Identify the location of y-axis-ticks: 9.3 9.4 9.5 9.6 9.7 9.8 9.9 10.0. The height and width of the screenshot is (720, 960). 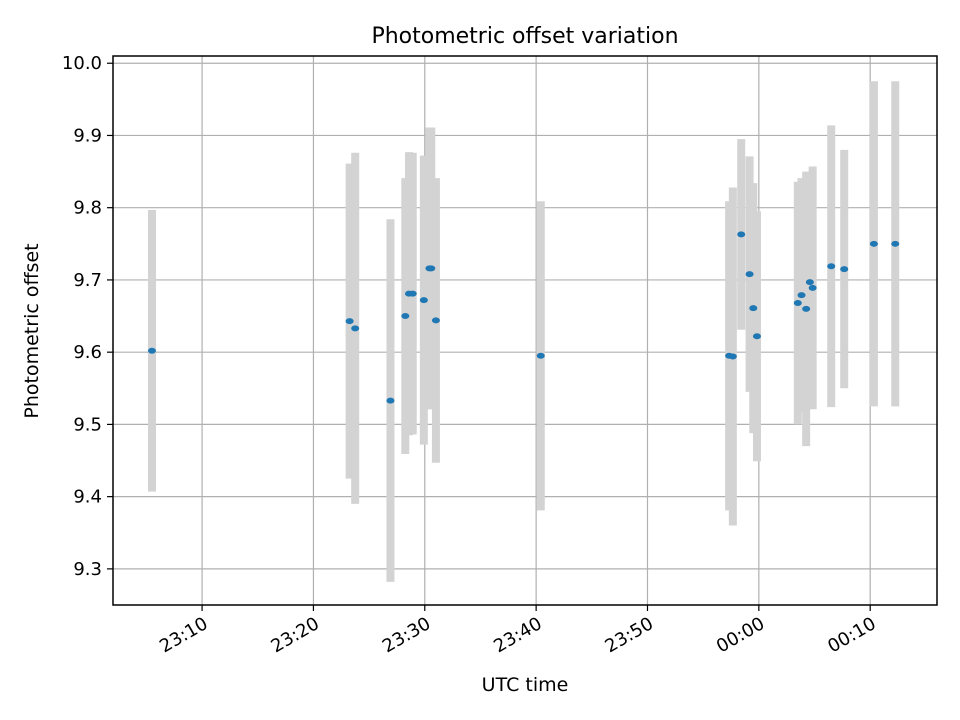
(87, 316).